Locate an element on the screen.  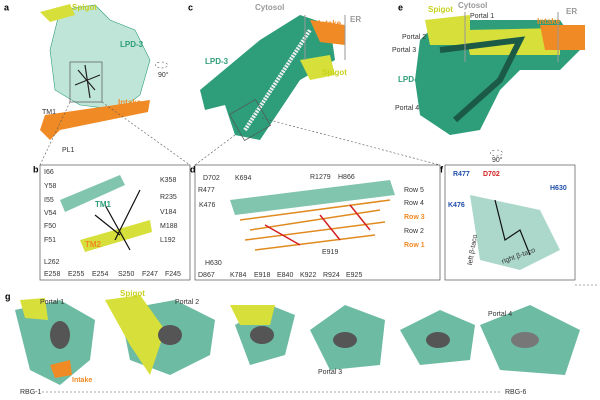
label: L192 is located at coordinates (168, 240).